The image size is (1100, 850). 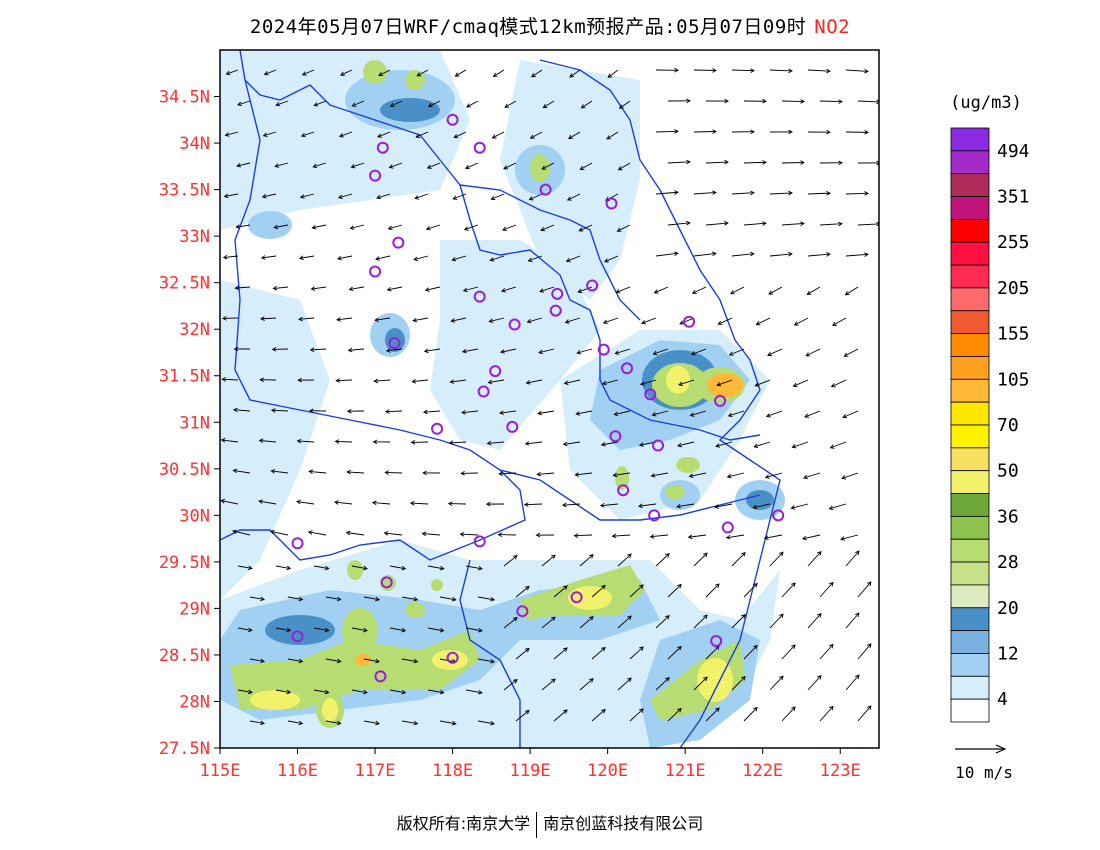 I want to click on lon-label: 123E, so click(x=840, y=771).